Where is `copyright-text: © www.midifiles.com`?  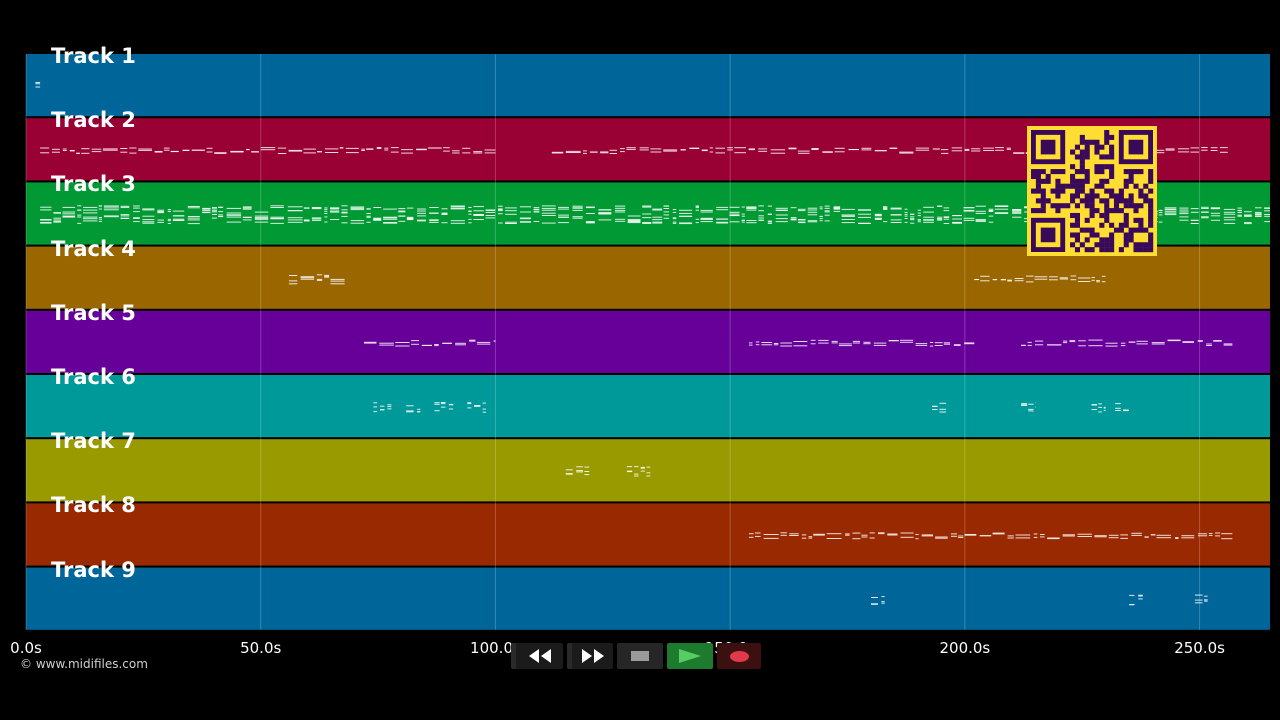 copyright-text: © www.midifiles.com is located at coordinates (84, 664).